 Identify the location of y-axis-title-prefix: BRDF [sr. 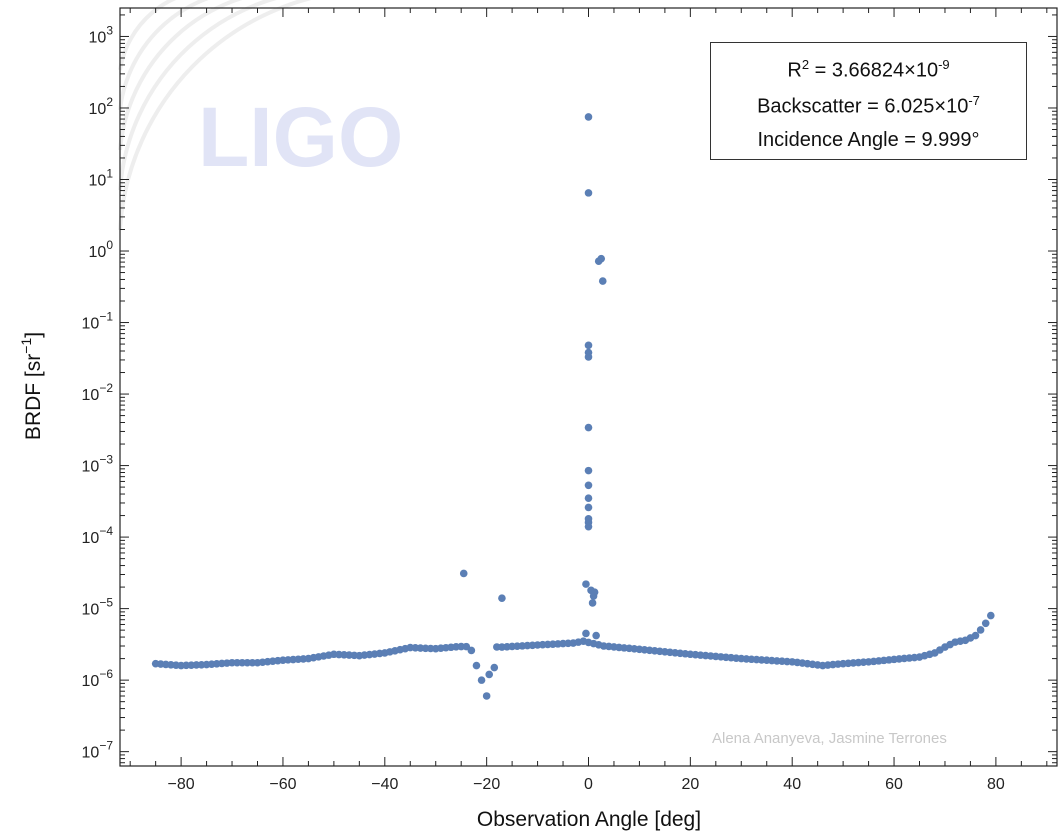
(33, 397).